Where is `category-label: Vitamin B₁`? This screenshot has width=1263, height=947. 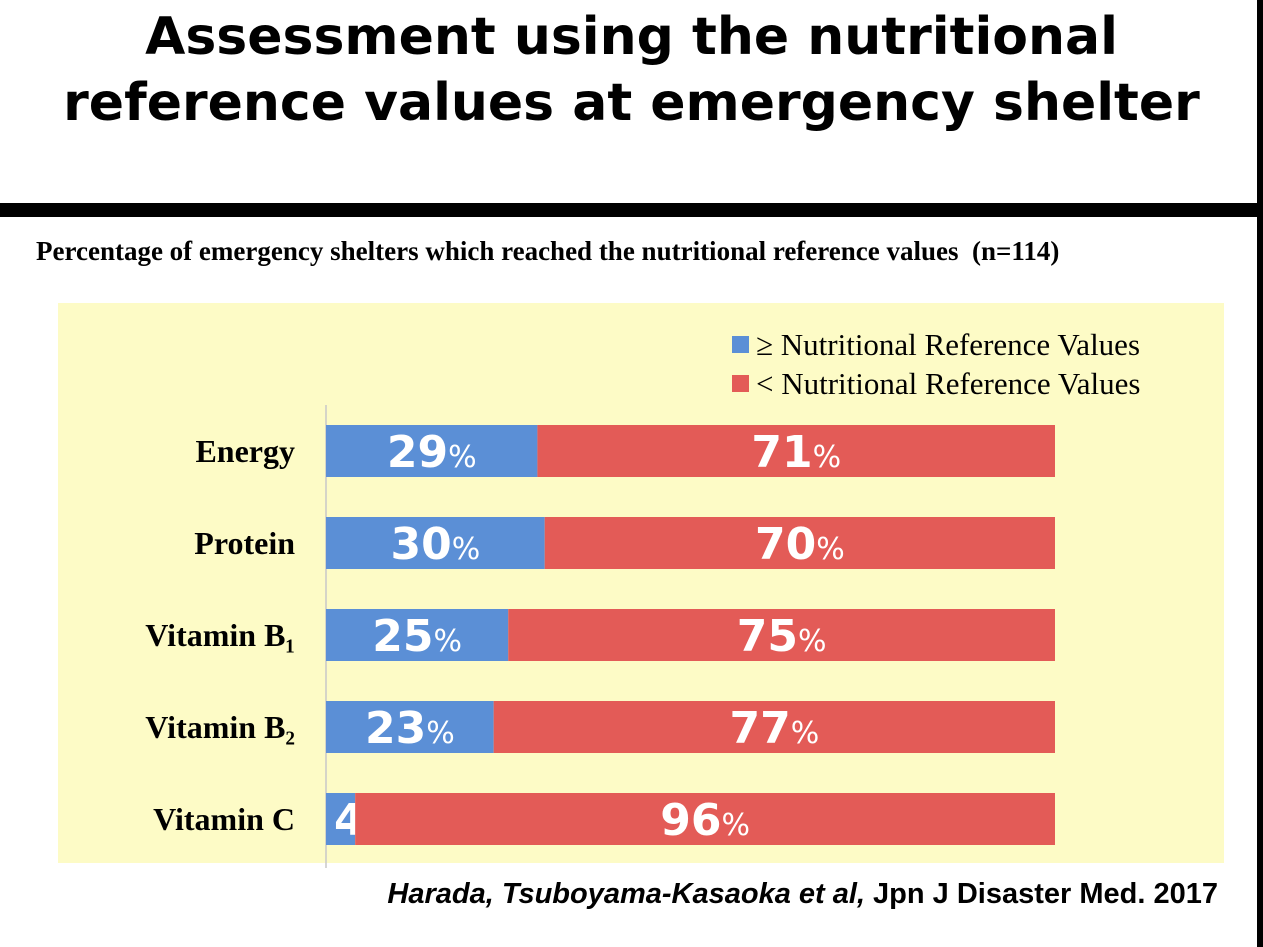 category-label: Vitamin B₁ is located at coordinates (220, 635).